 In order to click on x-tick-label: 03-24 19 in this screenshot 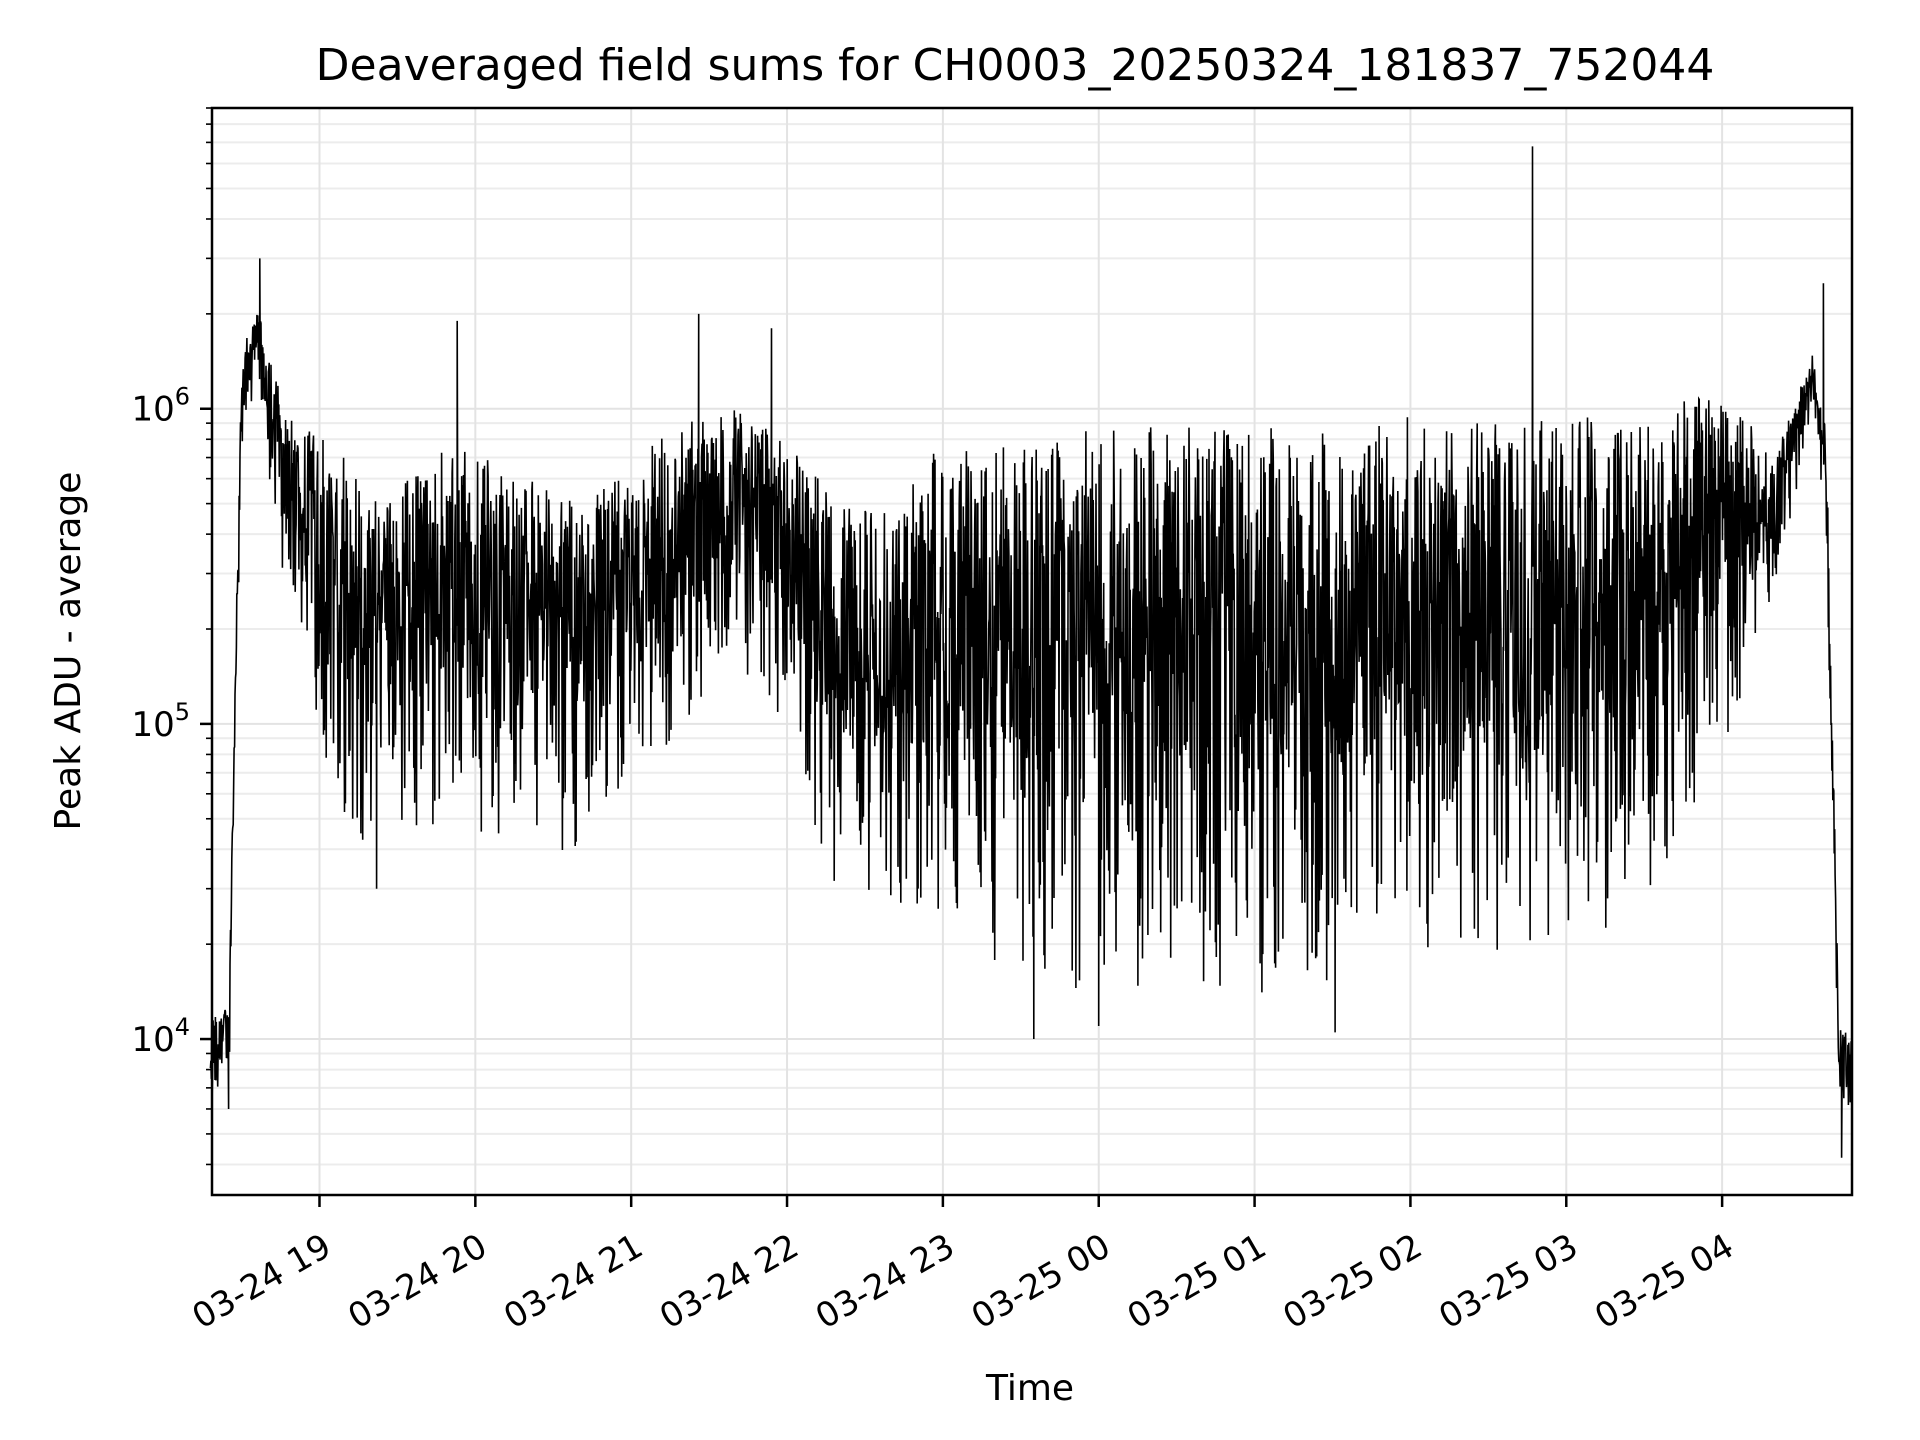, I will do `click(262, 1281)`.